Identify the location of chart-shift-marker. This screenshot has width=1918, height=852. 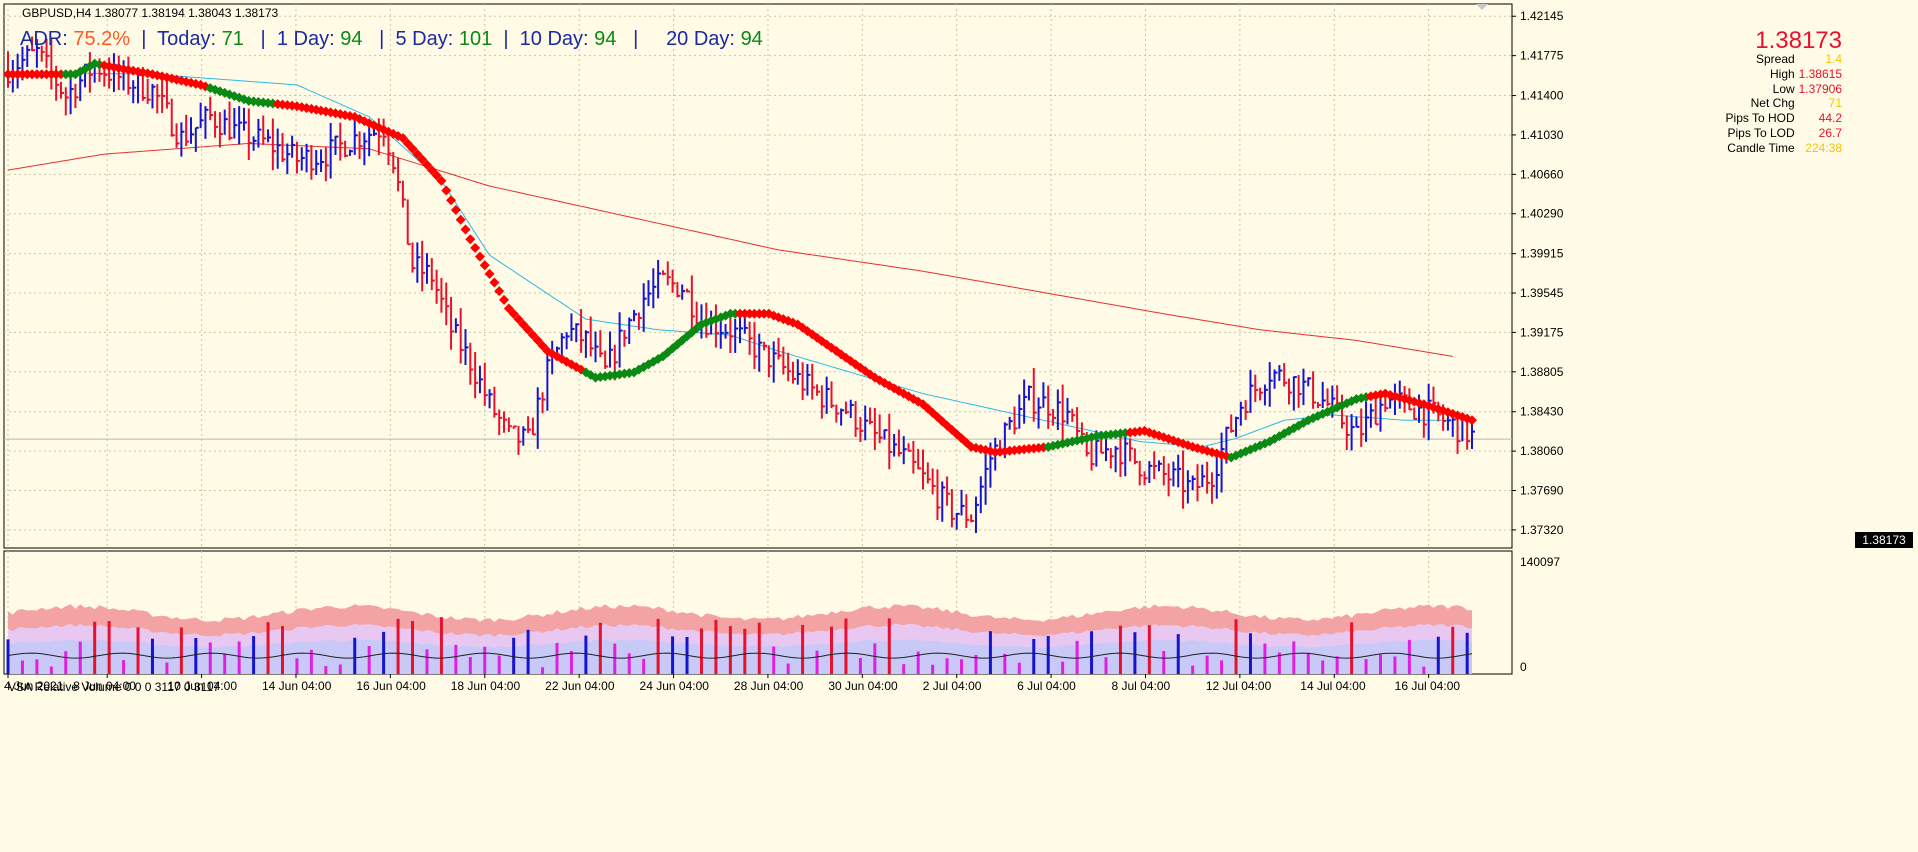
(1482, 7).